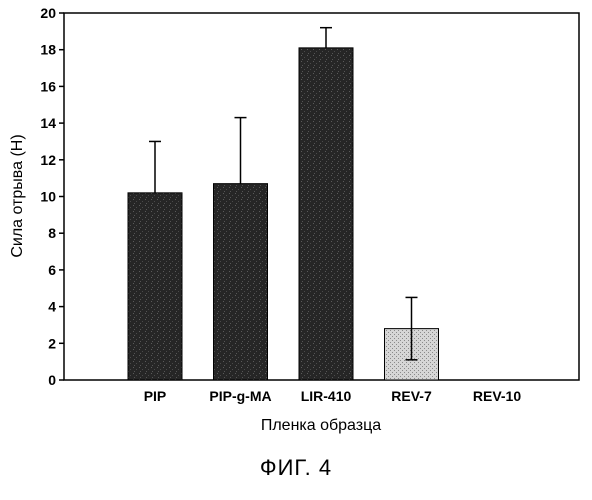 This screenshot has width=592, height=500. I want to click on figure-caption: ФИГ. 4, so click(296, 468).